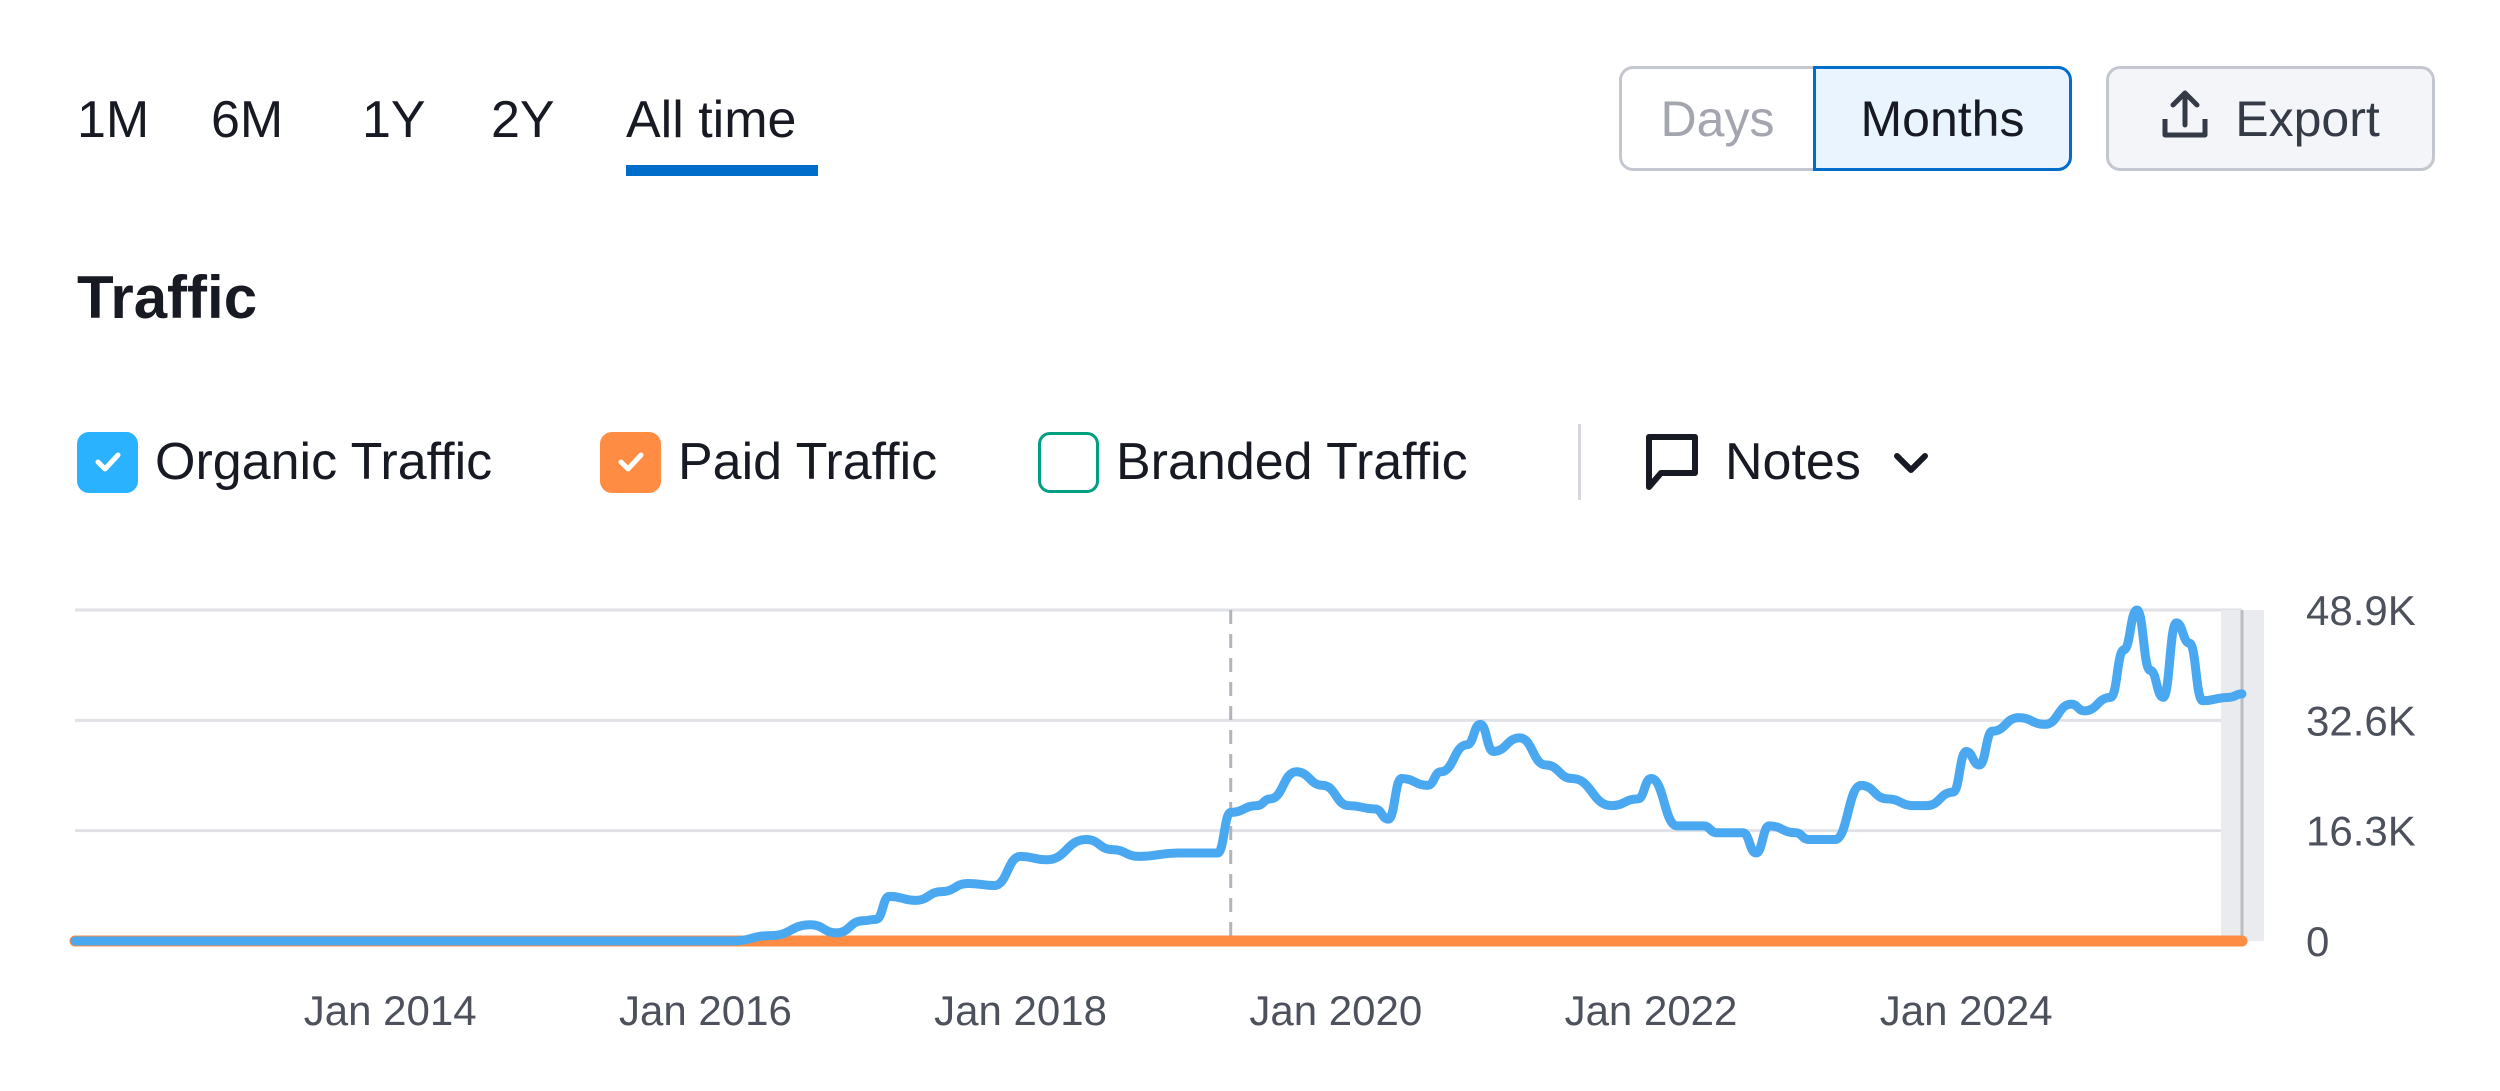  Describe the element at coordinates (705, 1010) in the screenshot. I see `x-tick-label: Jan 2016` at that location.